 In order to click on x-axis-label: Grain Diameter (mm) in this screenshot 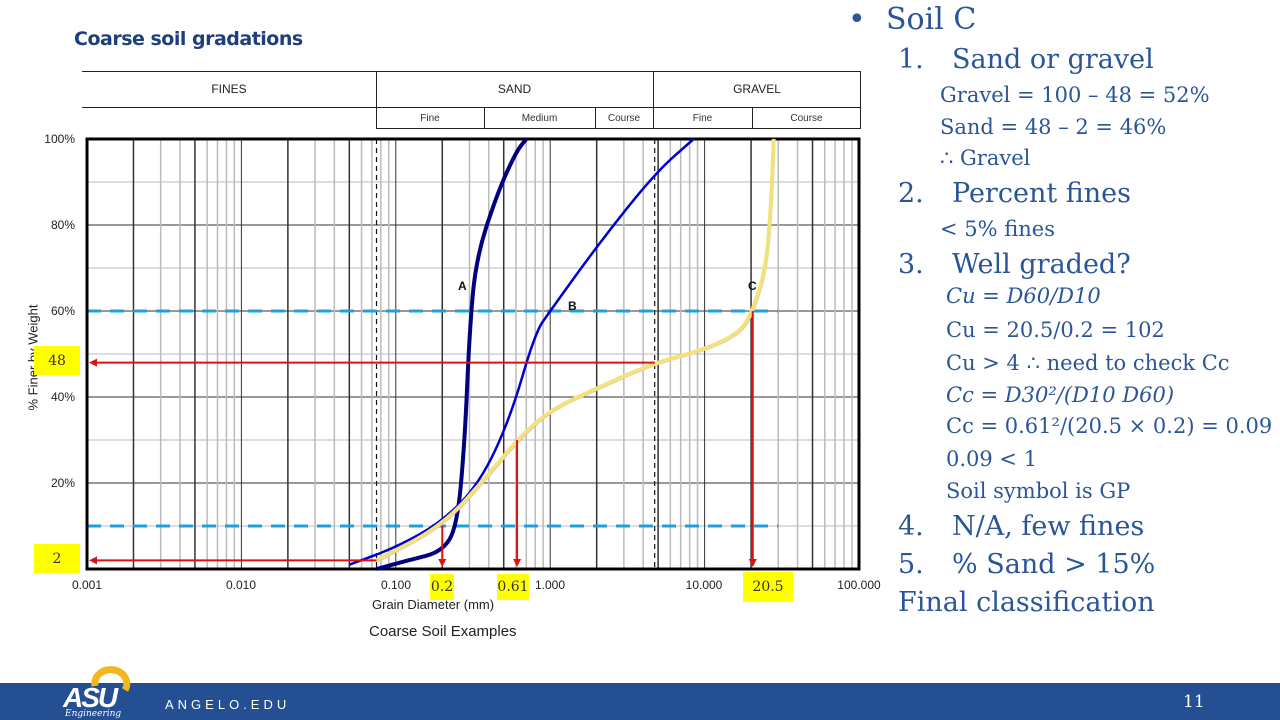, I will do `click(433, 604)`.